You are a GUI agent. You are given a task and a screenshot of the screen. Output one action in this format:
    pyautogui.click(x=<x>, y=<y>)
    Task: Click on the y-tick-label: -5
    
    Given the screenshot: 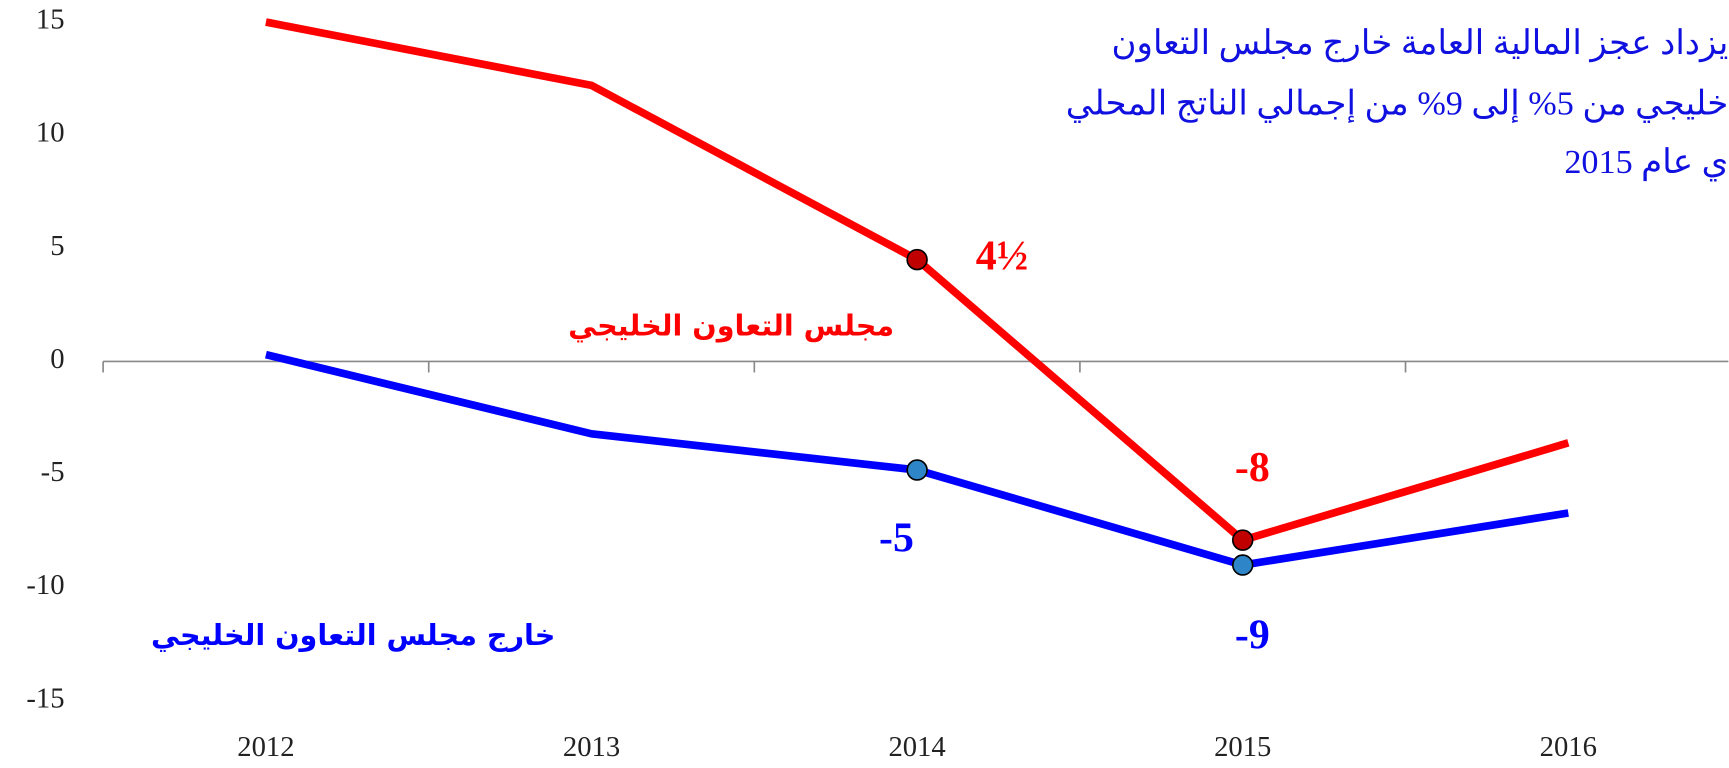 What is the action you would take?
    pyautogui.click(x=53, y=472)
    